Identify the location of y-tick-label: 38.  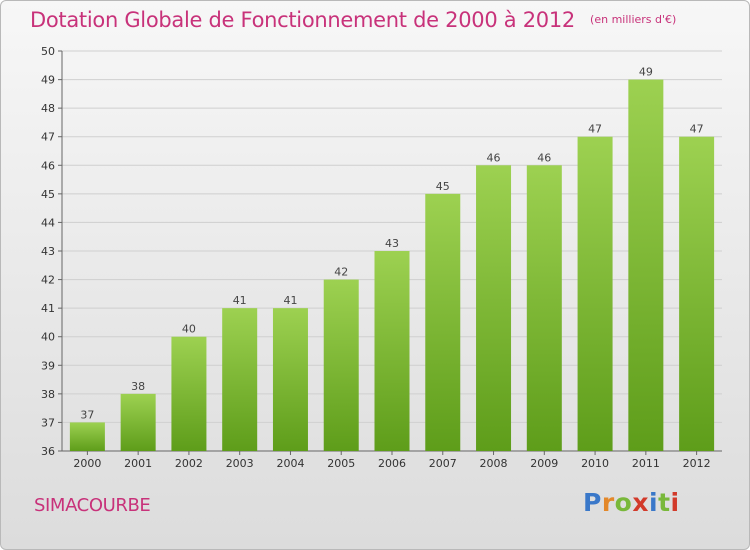
(48, 394).